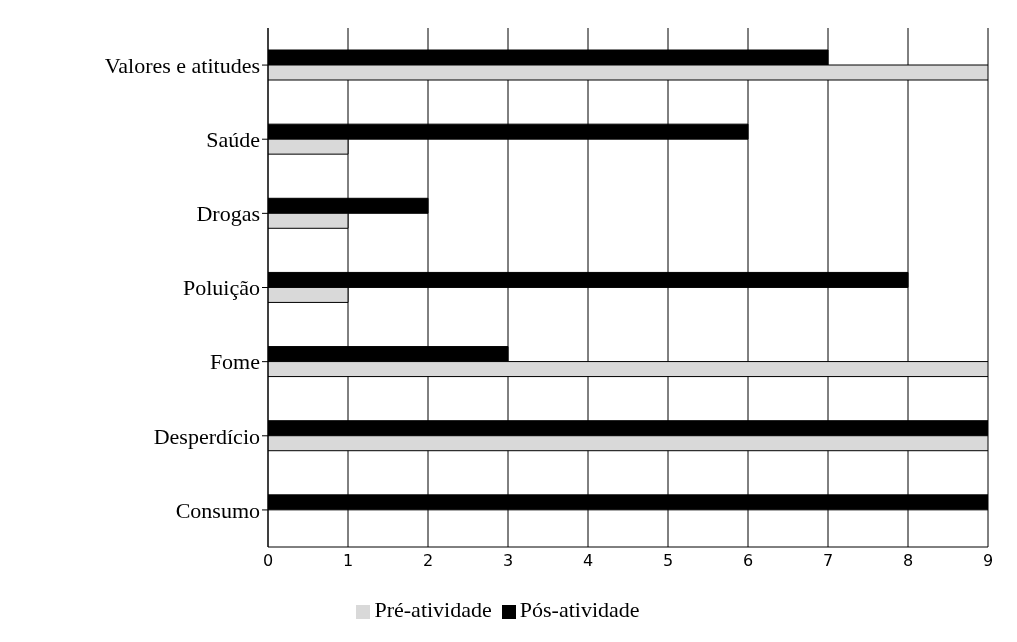 This screenshot has width=1017, height=642. I want to click on x-tick-label: 7, so click(828, 561).